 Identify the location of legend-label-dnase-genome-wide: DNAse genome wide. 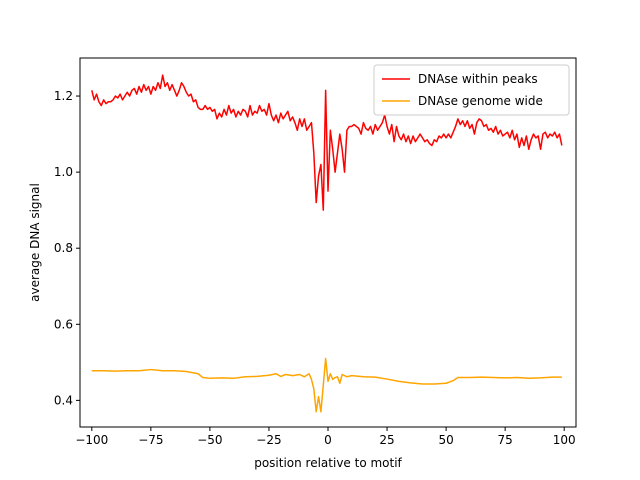
(480, 101).